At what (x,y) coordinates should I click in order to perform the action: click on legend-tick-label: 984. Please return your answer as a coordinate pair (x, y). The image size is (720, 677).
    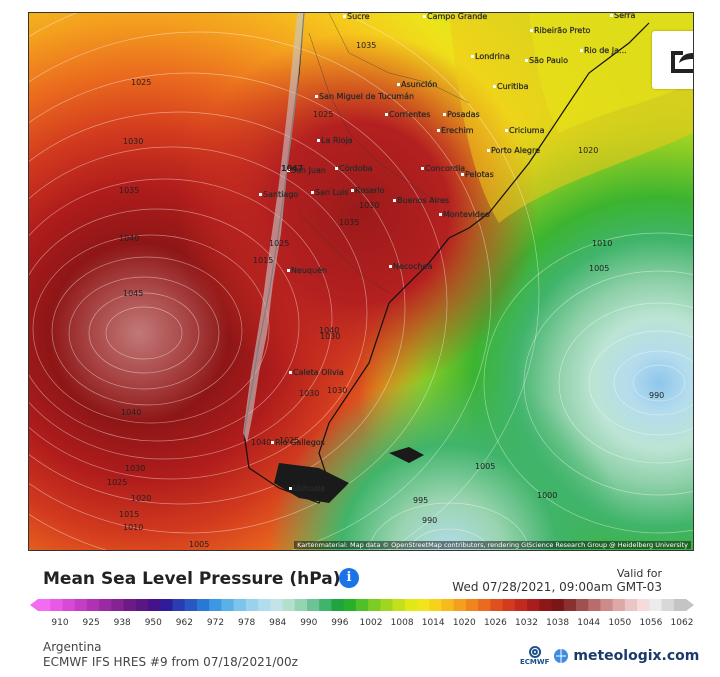
    Looking at the image, I should click on (277, 622).